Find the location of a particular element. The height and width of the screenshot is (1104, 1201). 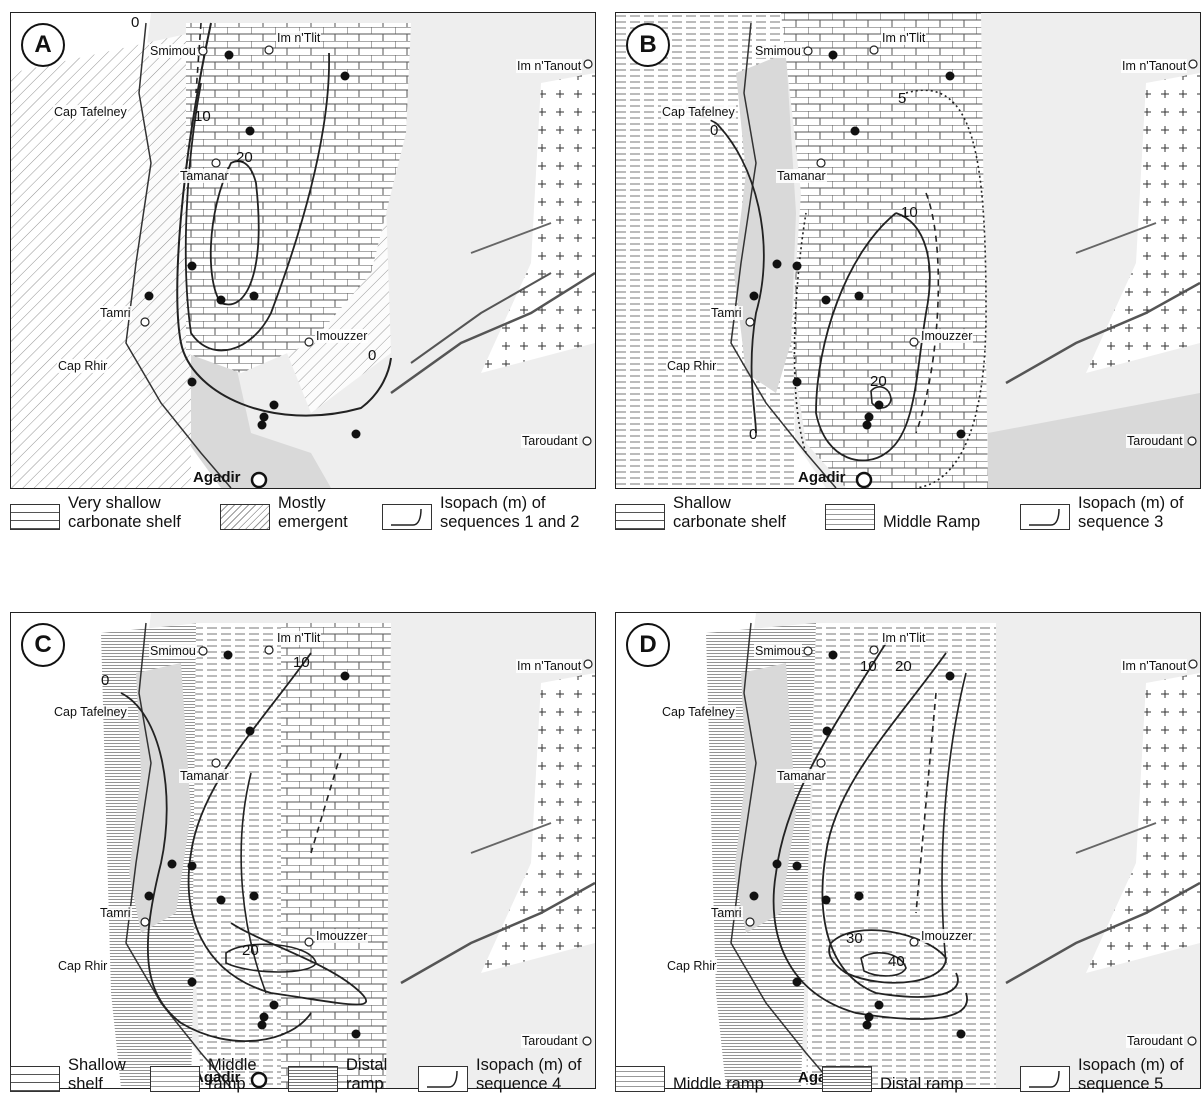

land-grey-b is located at coordinates (765, 223).